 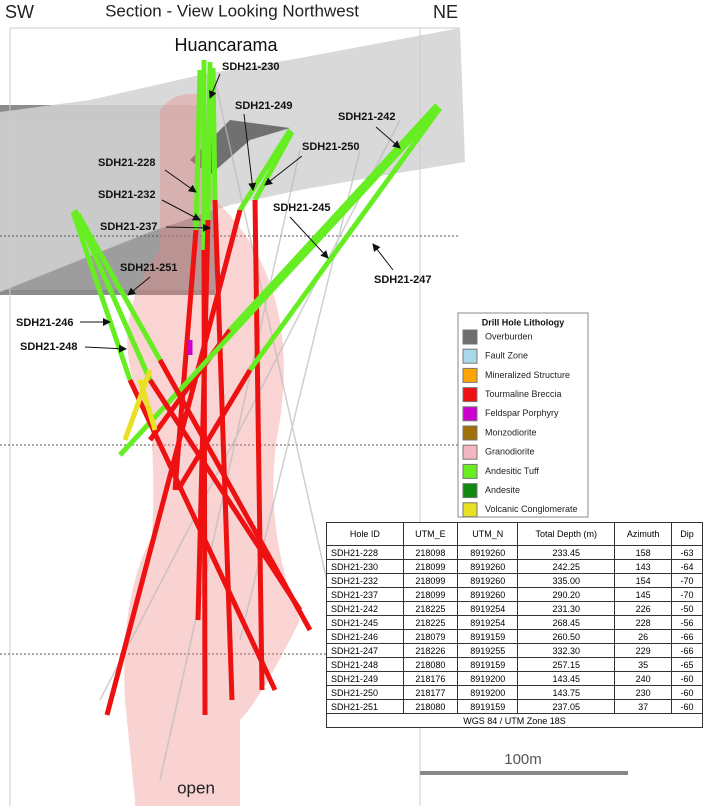 I want to click on table-cell: 335.00, so click(x=566, y=580).